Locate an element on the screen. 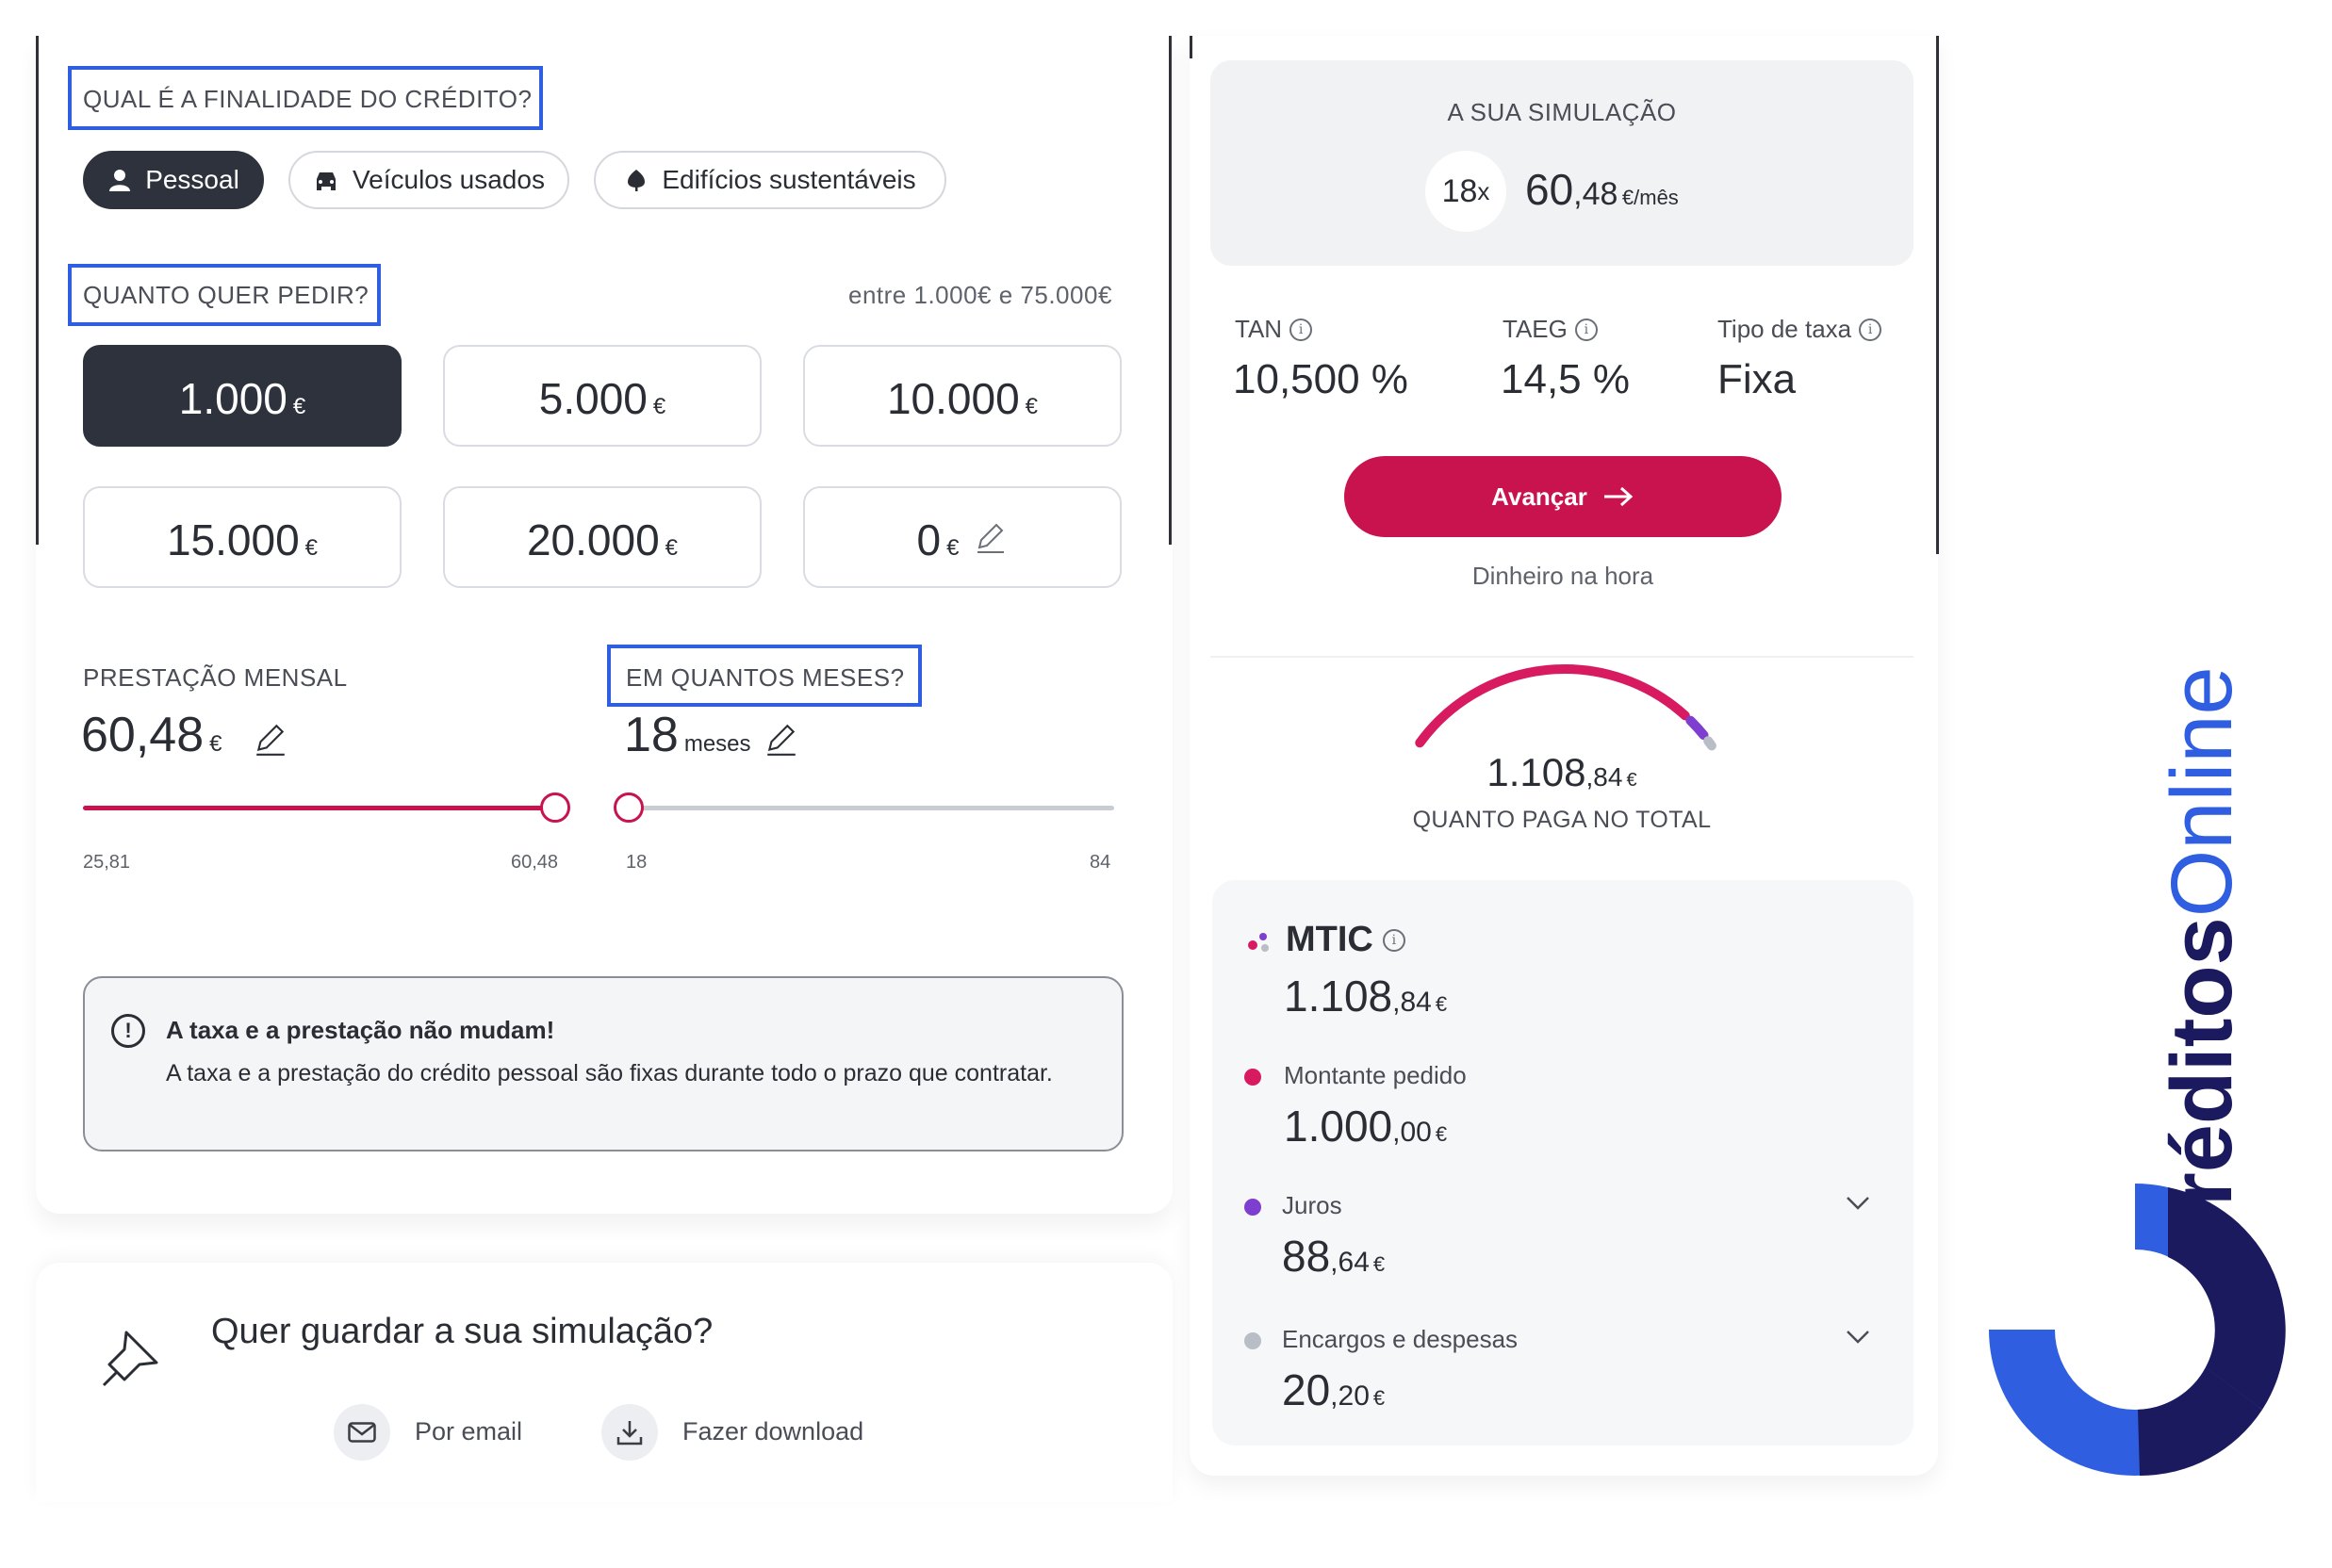 Image resolution: width=2332 pixels, height=1568 pixels. summary-edge-left is located at coordinates (1191, 47).